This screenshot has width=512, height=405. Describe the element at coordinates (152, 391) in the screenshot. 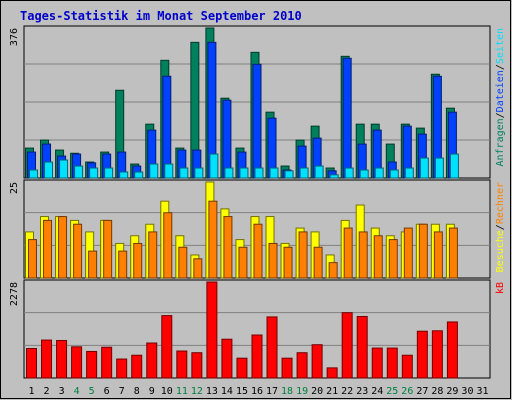

I see `x-tick-label-9: 9` at that location.